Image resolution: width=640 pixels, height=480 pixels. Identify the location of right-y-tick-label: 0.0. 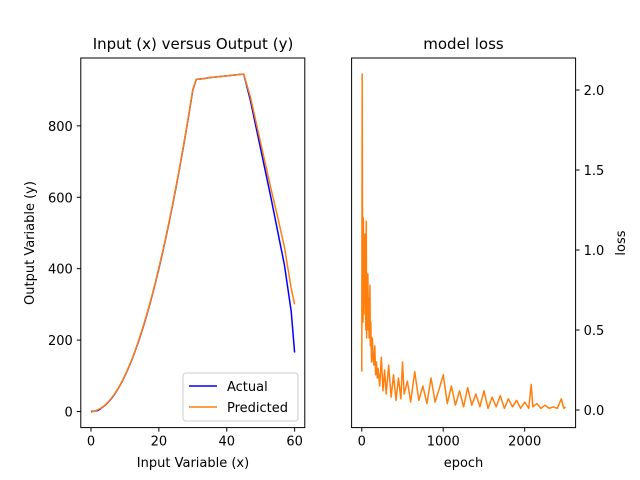
(594, 411).